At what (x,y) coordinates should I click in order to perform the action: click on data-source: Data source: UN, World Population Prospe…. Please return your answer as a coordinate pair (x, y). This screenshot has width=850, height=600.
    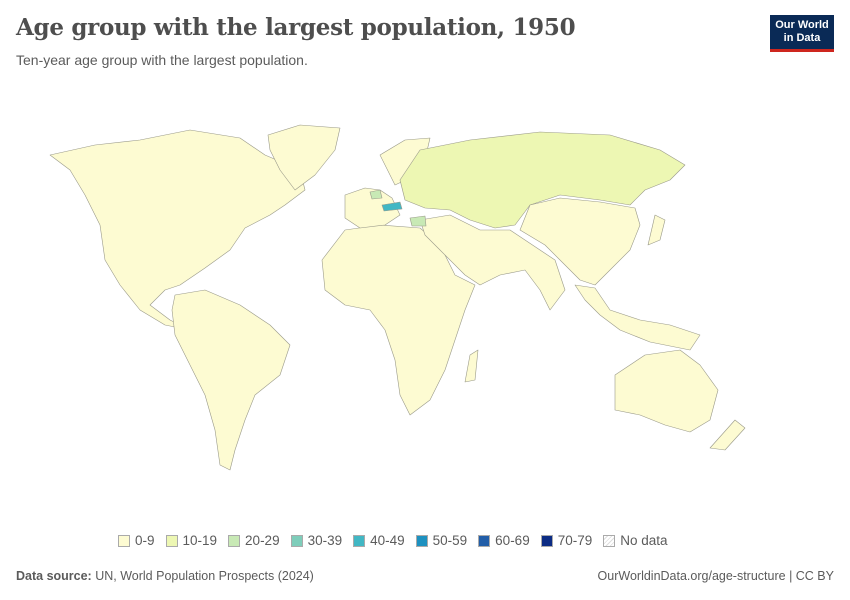
    Looking at the image, I should click on (165, 576).